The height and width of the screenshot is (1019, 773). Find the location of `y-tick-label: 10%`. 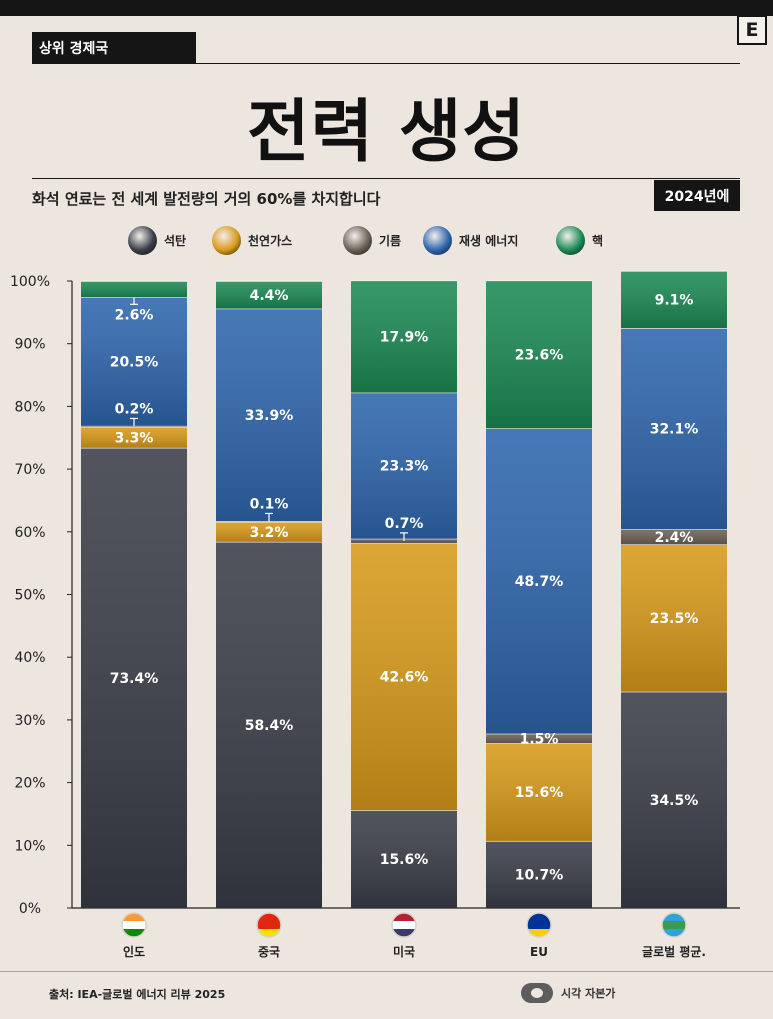

y-tick-label: 10% is located at coordinates (29, 846).